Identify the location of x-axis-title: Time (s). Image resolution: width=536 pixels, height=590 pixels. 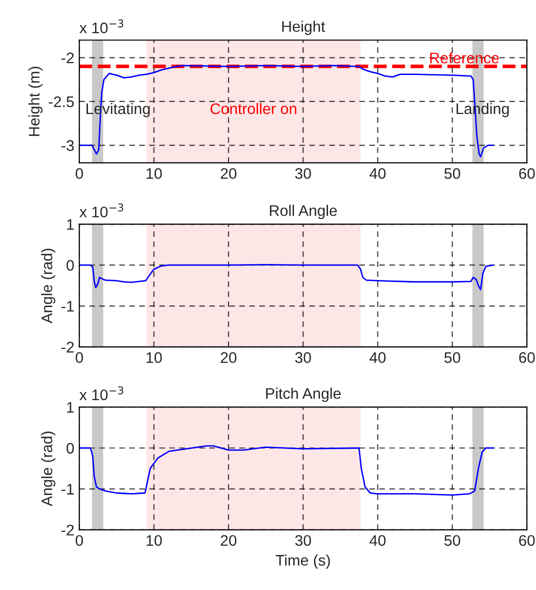
(303, 561).